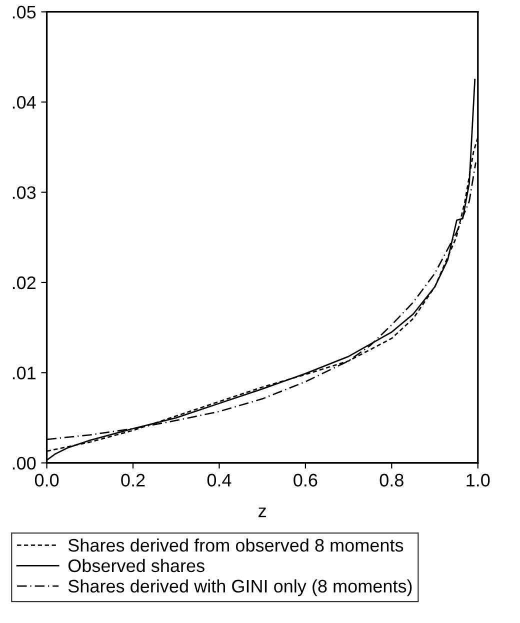 This screenshot has height=623, width=520. I want to click on y-tick-label: .04, so click(24, 102).